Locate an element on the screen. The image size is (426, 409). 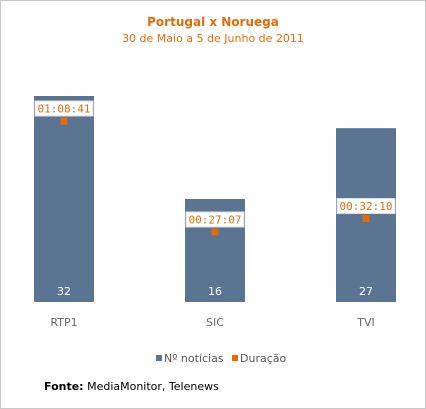
chart-subtitle: 30 de Maio a 5 de Junho de 2011 is located at coordinates (213, 38).